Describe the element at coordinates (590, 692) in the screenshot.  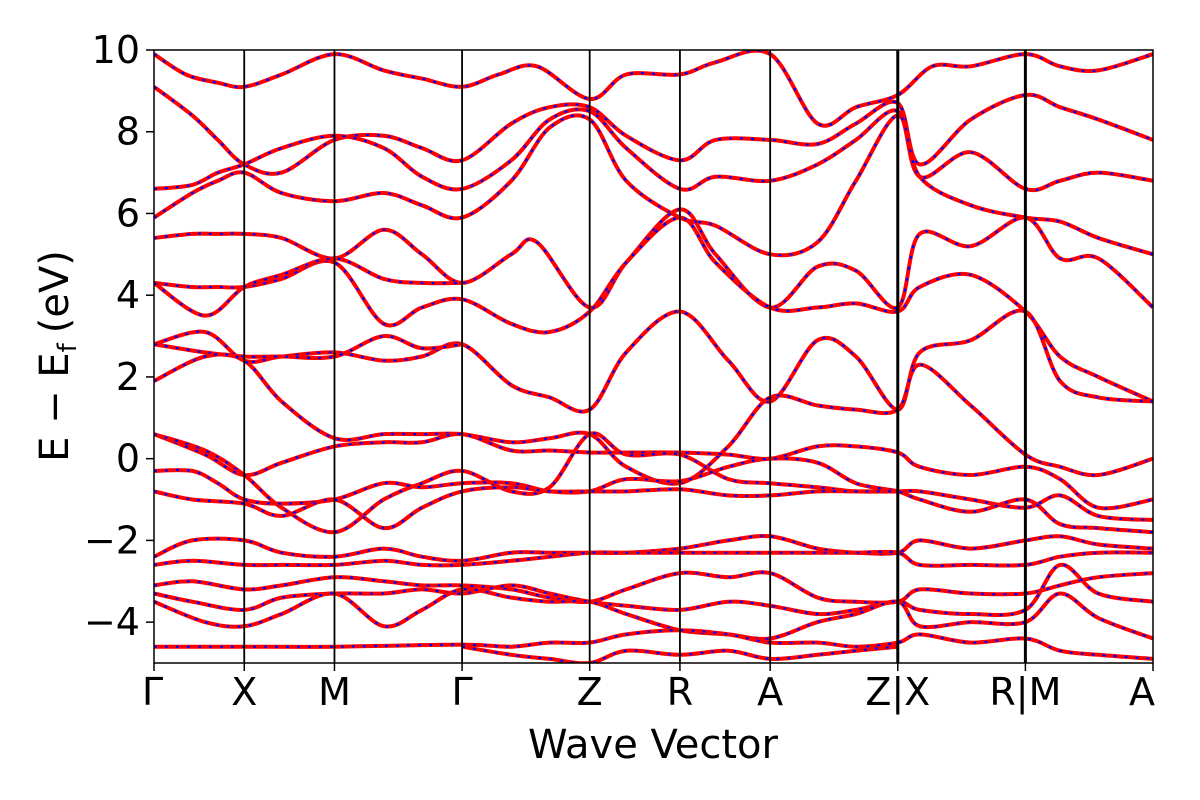
I see `x-tick-label: Z` at that location.